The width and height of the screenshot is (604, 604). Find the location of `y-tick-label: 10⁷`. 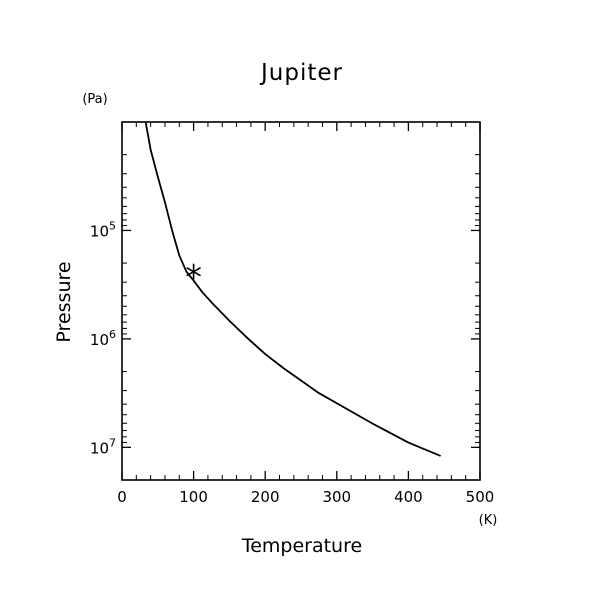

y-tick-label: 10⁷ is located at coordinates (103, 446).